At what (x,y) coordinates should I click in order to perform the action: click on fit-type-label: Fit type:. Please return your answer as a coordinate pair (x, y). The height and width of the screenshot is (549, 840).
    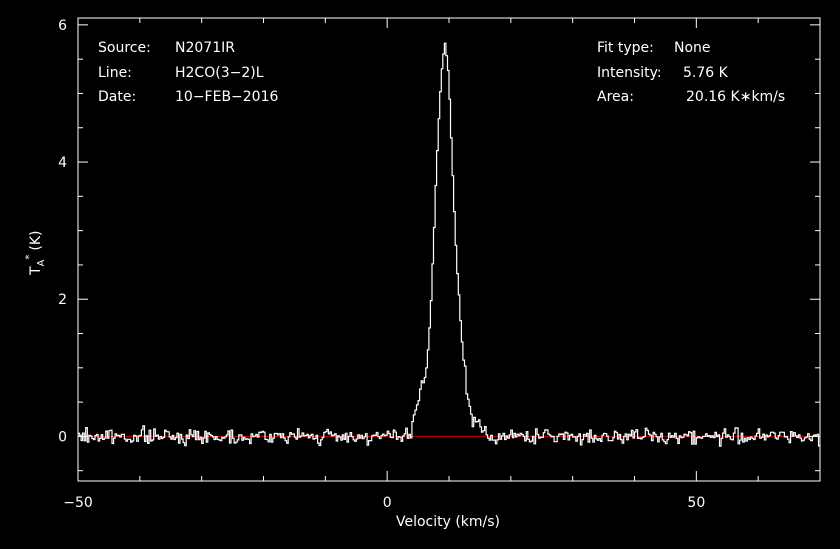
    Looking at the image, I should click on (625, 48).